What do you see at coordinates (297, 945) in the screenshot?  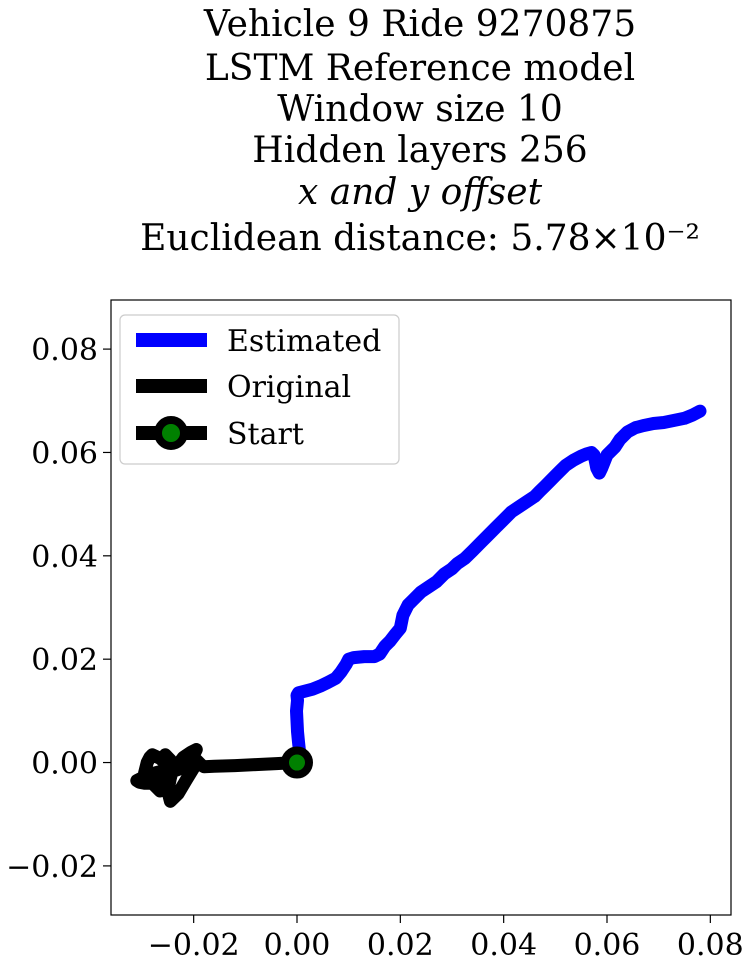 I see `x-tick-label-1: 0.00` at bounding box center [297, 945].